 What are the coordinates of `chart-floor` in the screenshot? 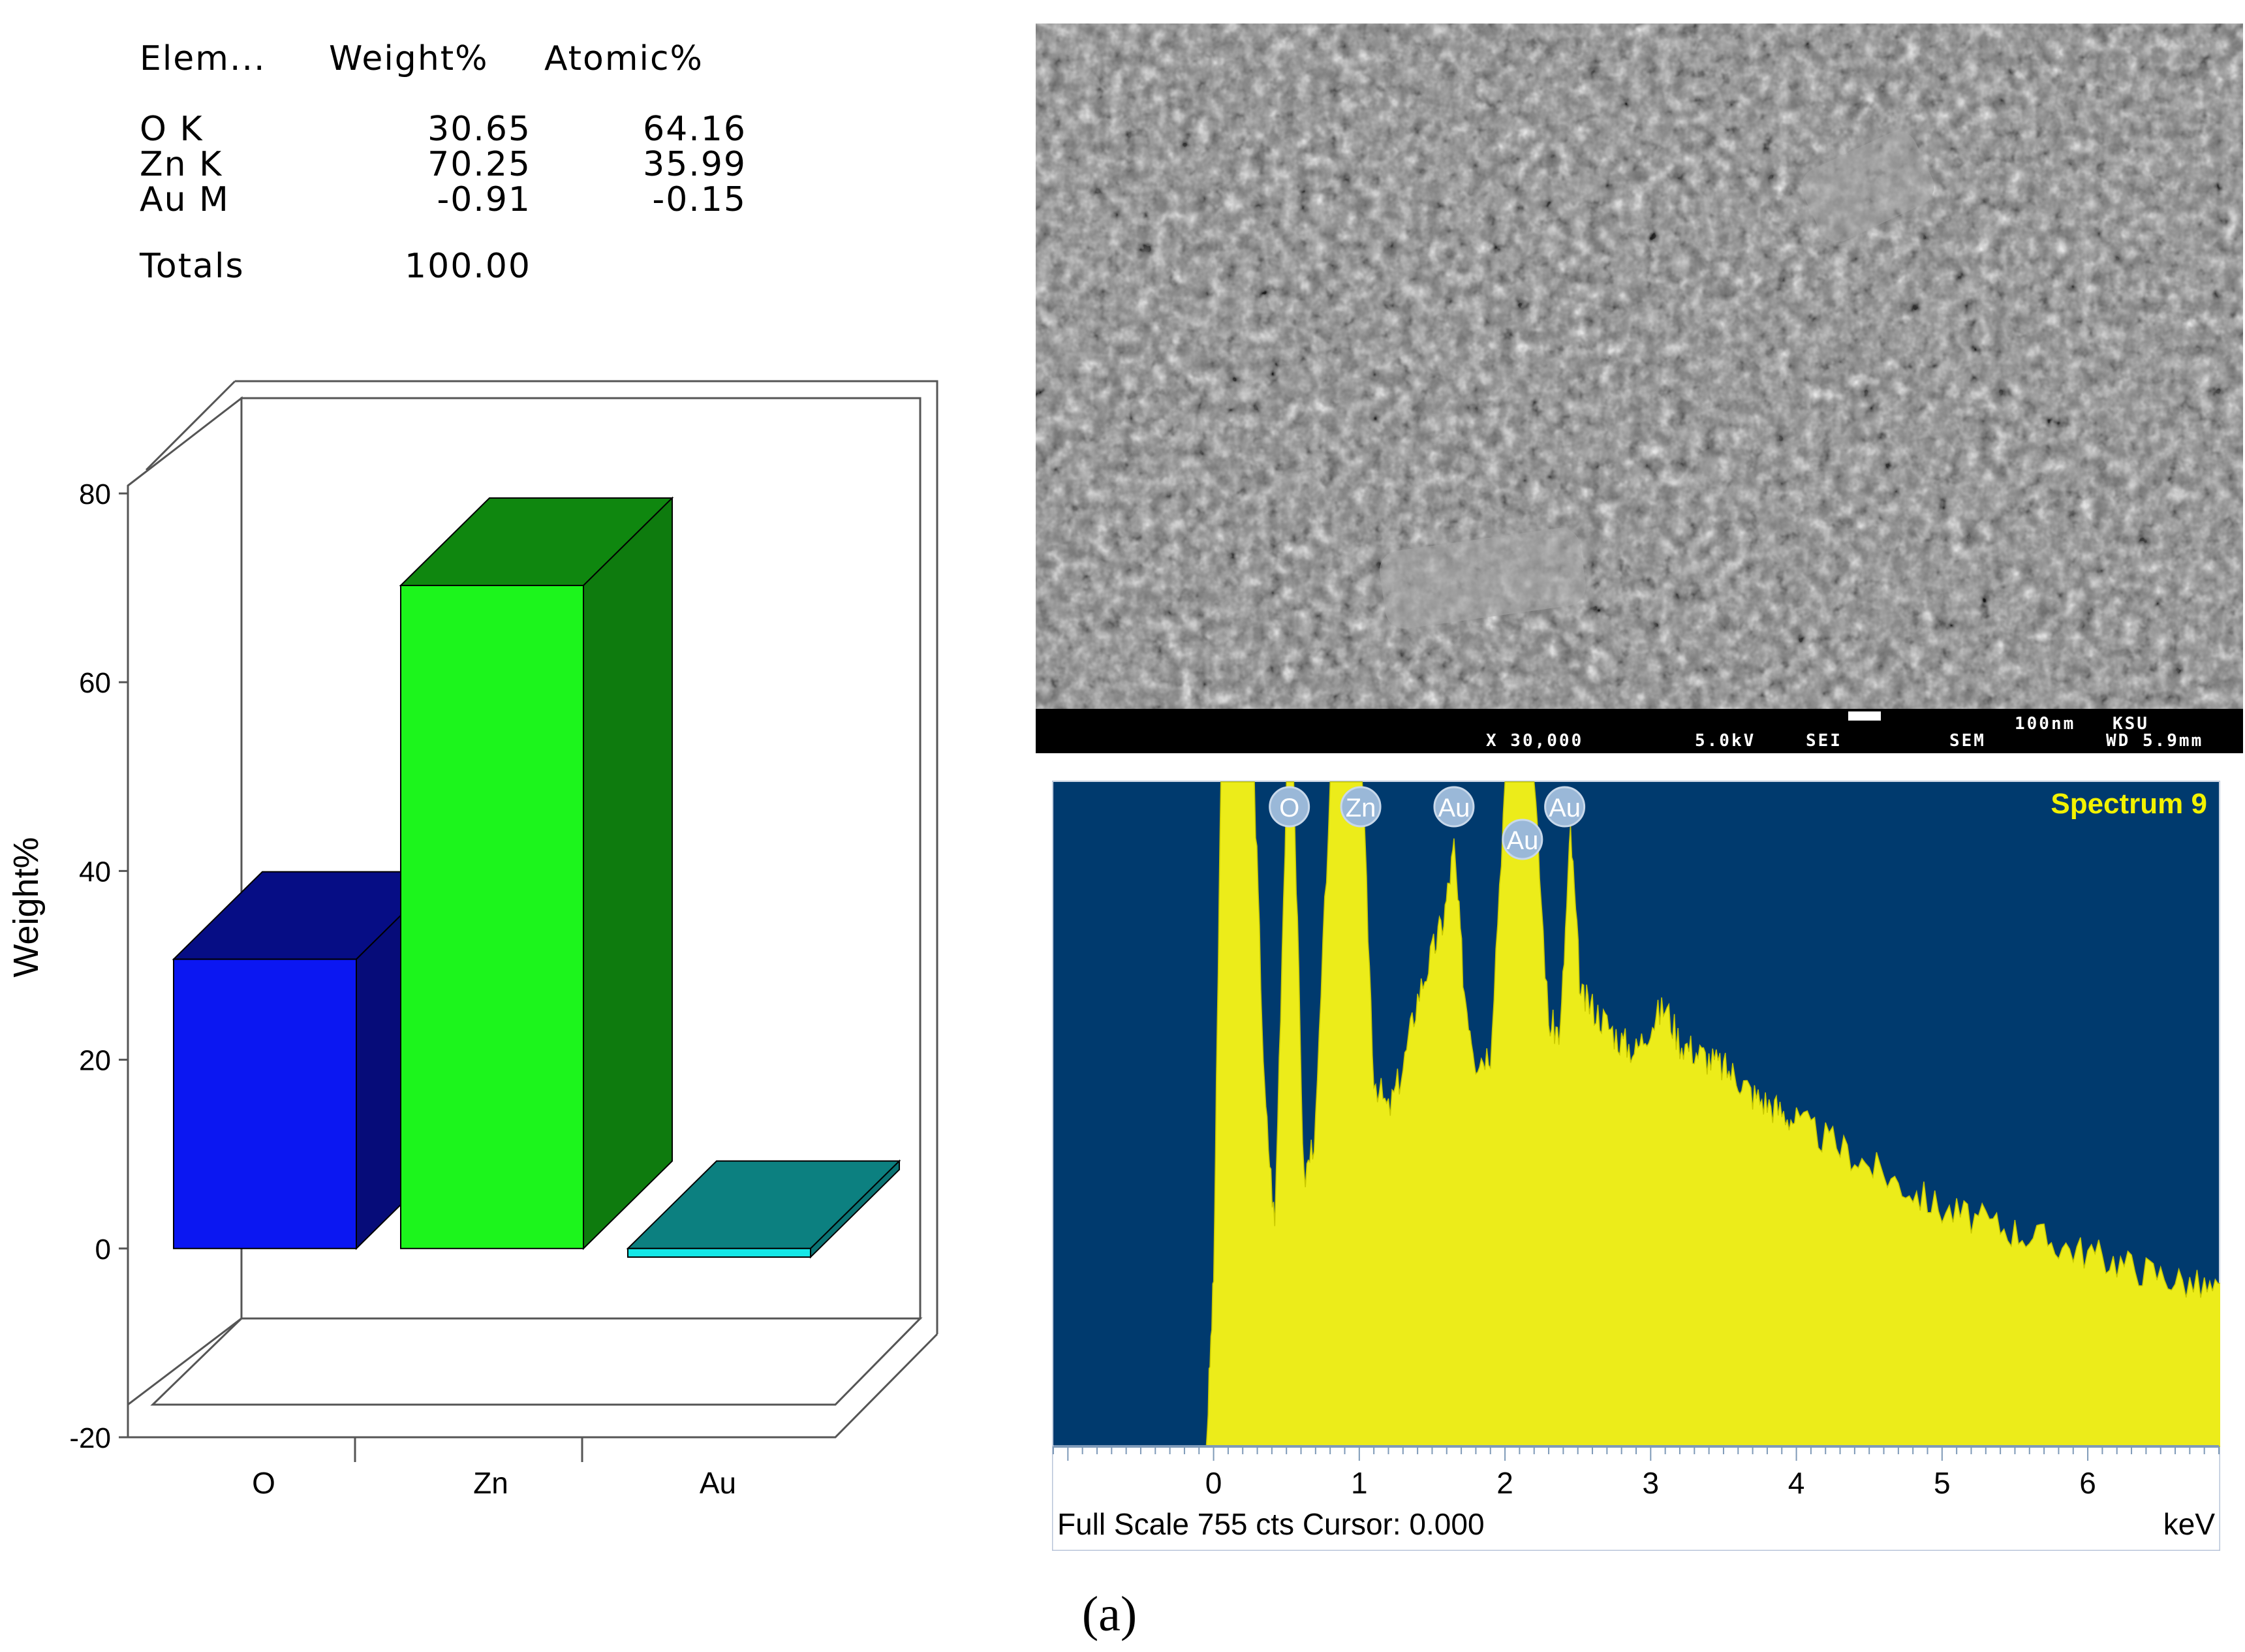 It's located at (537, 1361).